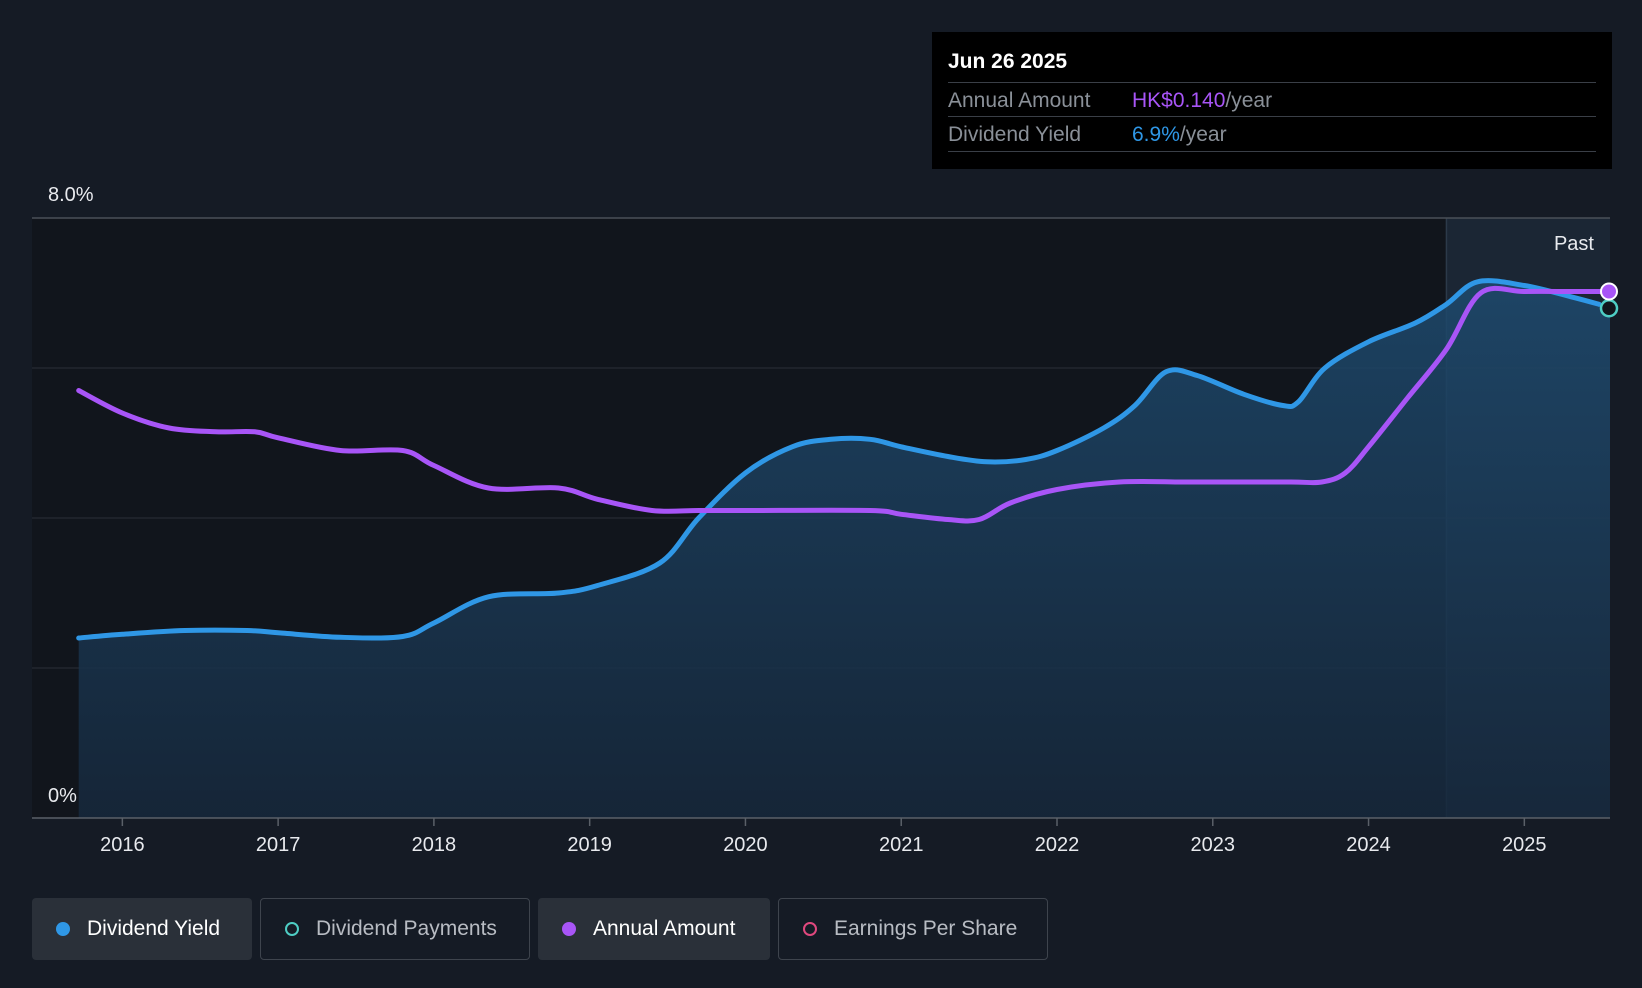 The height and width of the screenshot is (988, 1642). Describe the element at coordinates (154, 928) in the screenshot. I see `legend-label: Dividend Yield` at that location.